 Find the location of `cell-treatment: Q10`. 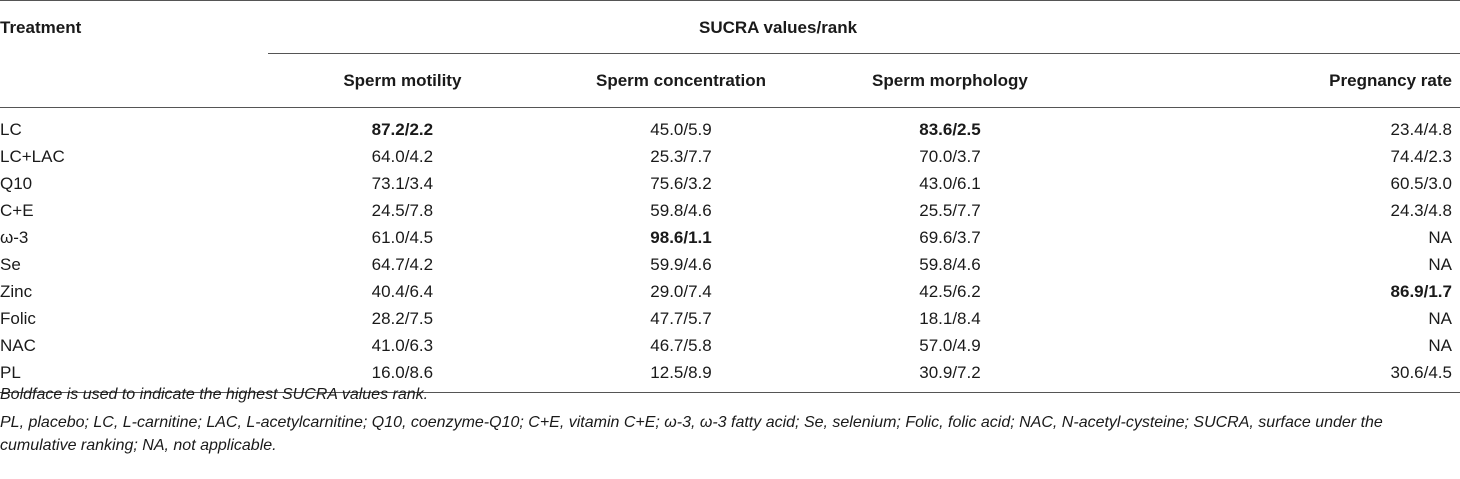

cell-treatment: Q10 is located at coordinates (16, 183).